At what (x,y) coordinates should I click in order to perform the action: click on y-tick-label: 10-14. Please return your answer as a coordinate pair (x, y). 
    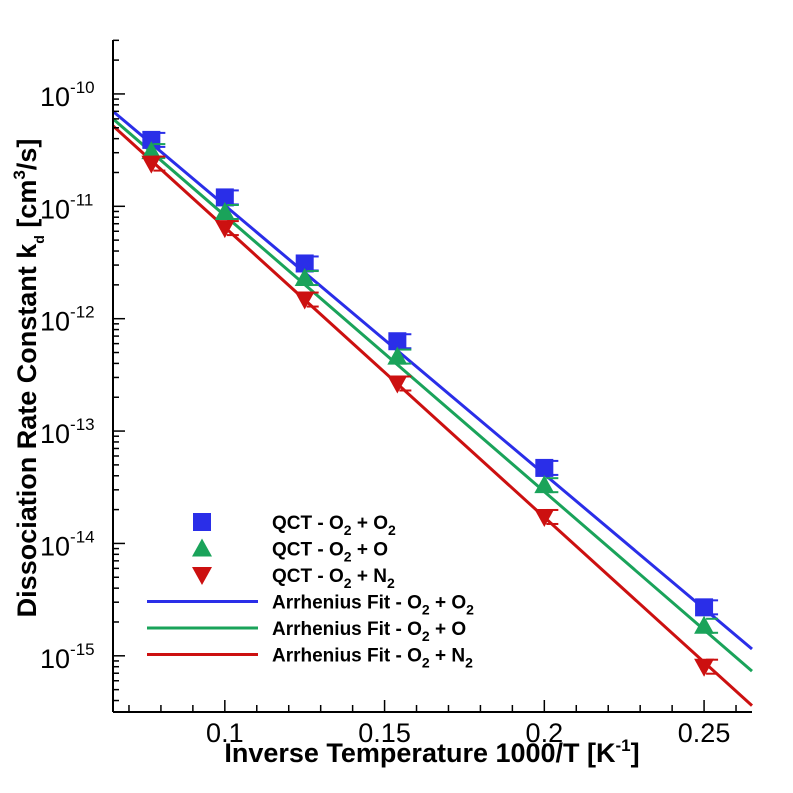
    Looking at the image, I should click on (67, 544).